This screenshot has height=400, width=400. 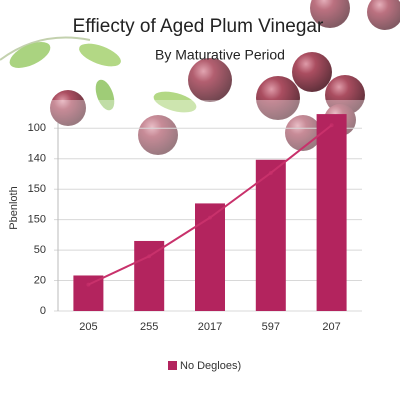 I want to click on x-tick-label: 255, so click(x=149, y=327).